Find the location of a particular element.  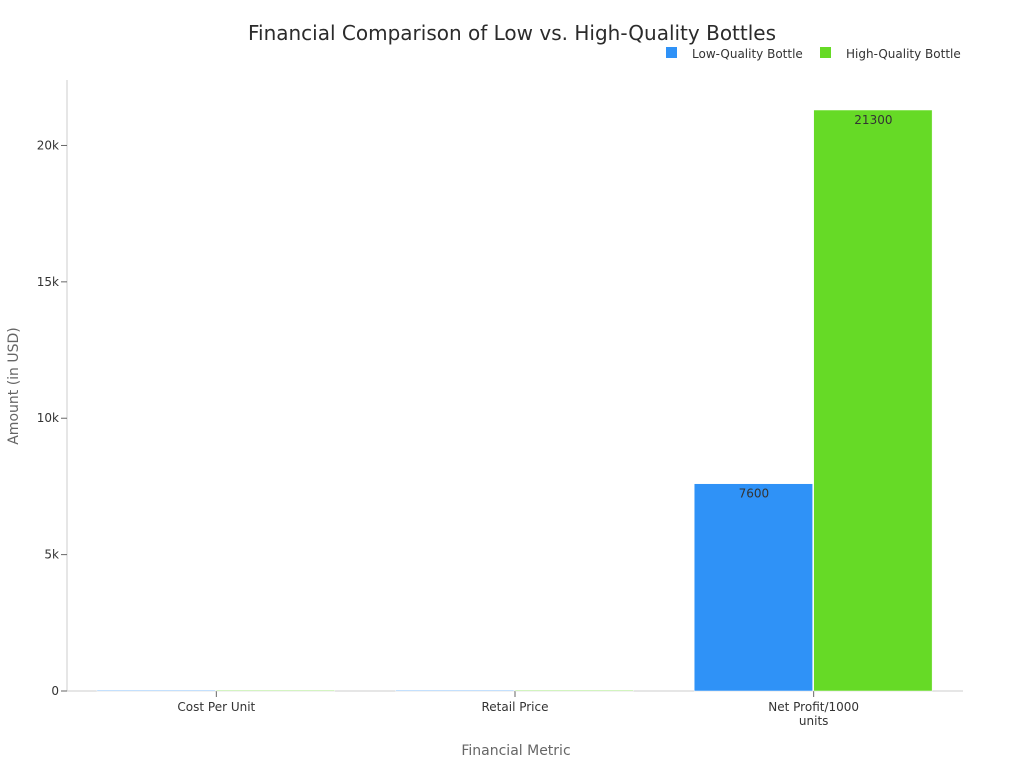

data-label: 7600 is located at coordinates (754, 494).